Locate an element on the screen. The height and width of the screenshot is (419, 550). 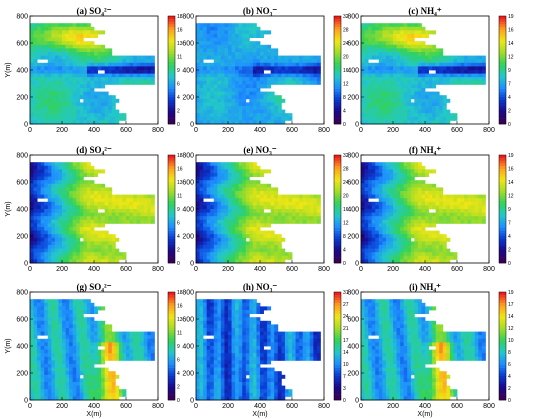
colorbar-tick-label: 16 is located at coordinates (346, 71).